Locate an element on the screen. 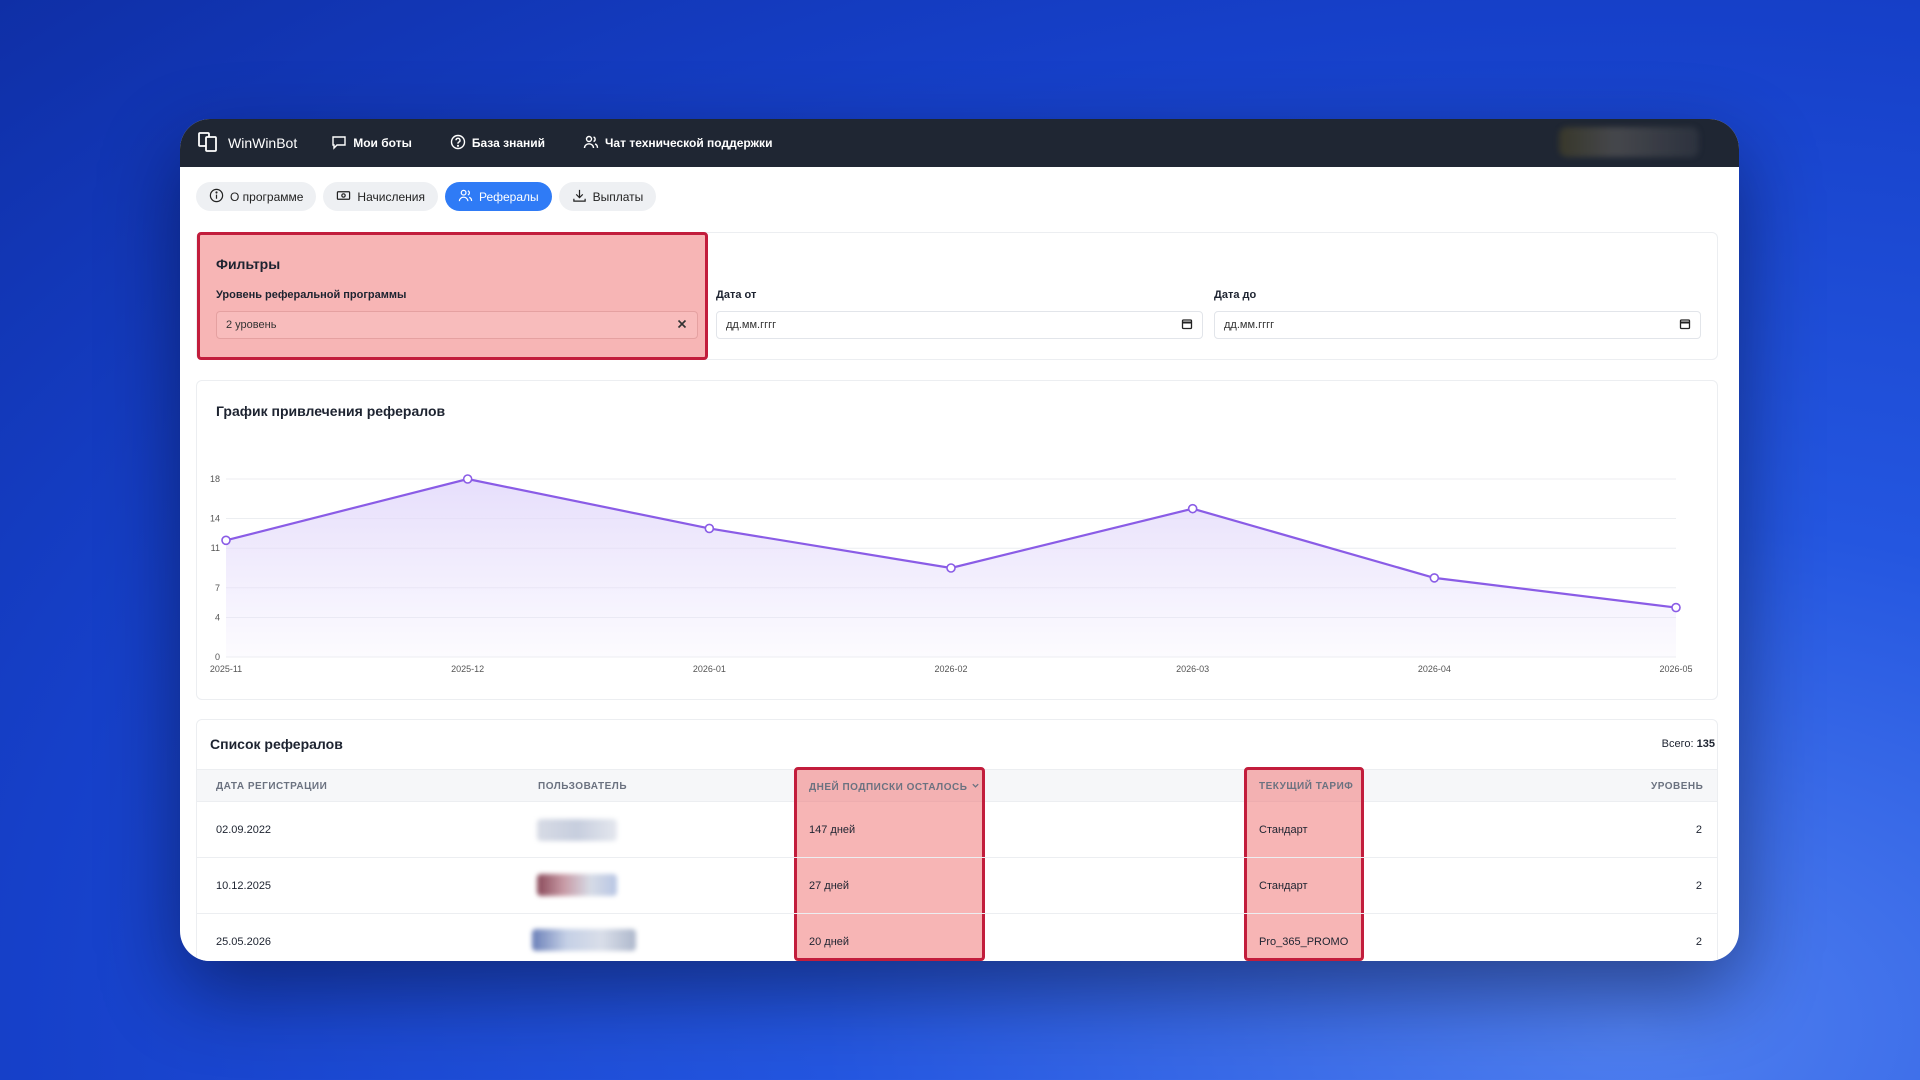 This screenshot has height=1080, width=1920. row1-user-blurred is located at coordinates (577, 830).